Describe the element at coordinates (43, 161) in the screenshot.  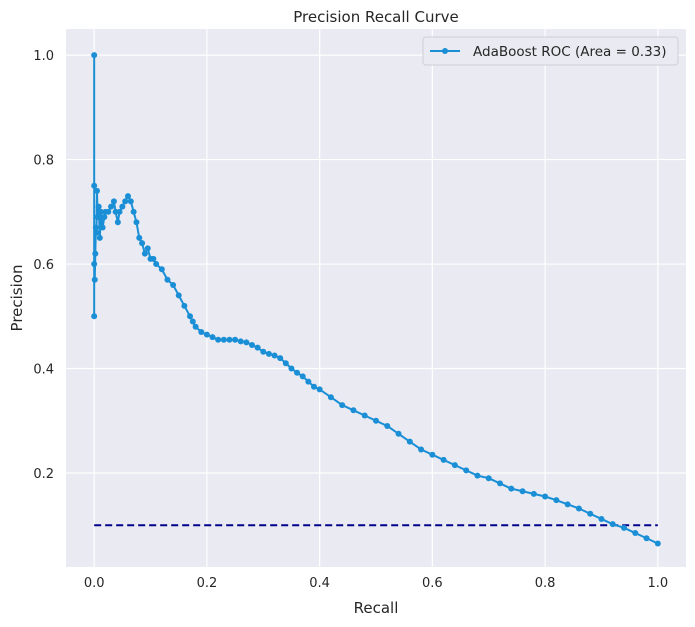
I see `y-tick-label: 0.8` at that location.